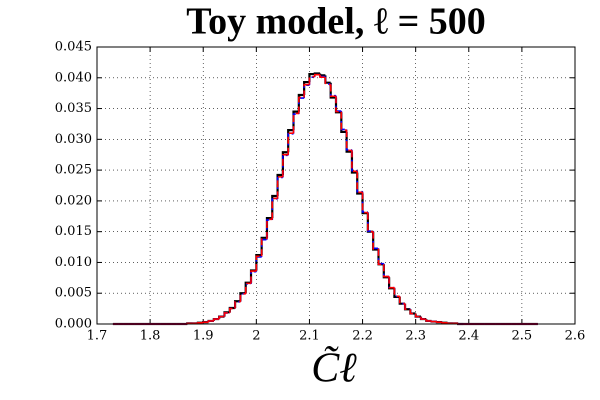 Image resolution: width=600 pixels, height=400 pixels. What do you see at coordinates (256, 336) in the screenshot?
I see `x-tick-label: 2` at bounding box center [256, 336].